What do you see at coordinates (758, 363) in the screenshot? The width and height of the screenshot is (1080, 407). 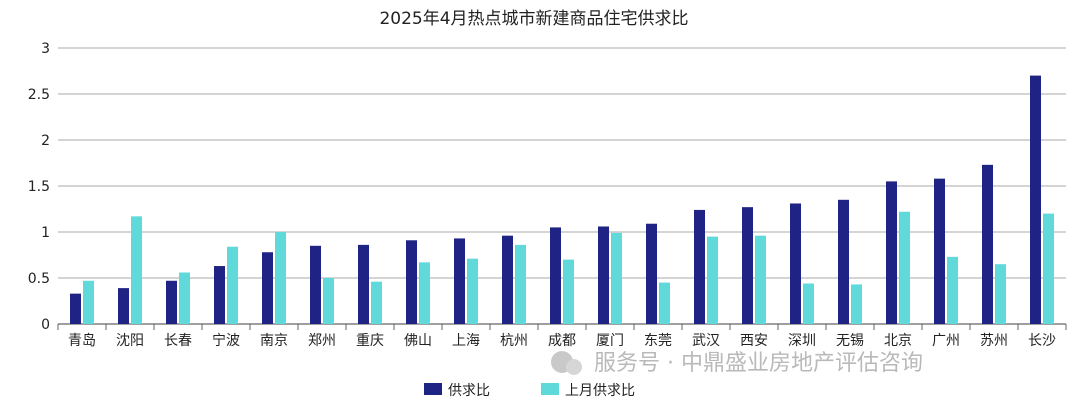 I see `watermark-text: 服务号 · 中鼎盛业房地产评估咨询` at bounding box center [758, 363].